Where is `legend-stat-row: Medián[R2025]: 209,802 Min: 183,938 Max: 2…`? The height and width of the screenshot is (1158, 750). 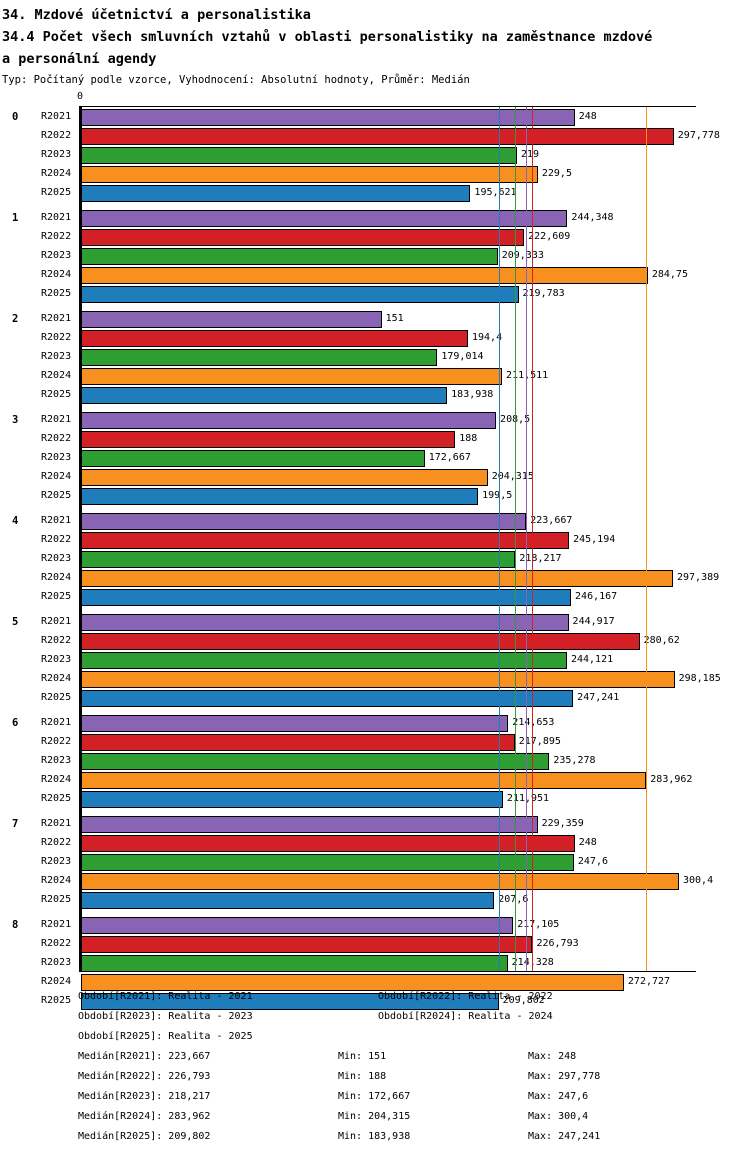
legend-stat-row: Medián[R2025]: 209,802 Min: 183,938 Max: 2… is located at coordinates (375, 1138).